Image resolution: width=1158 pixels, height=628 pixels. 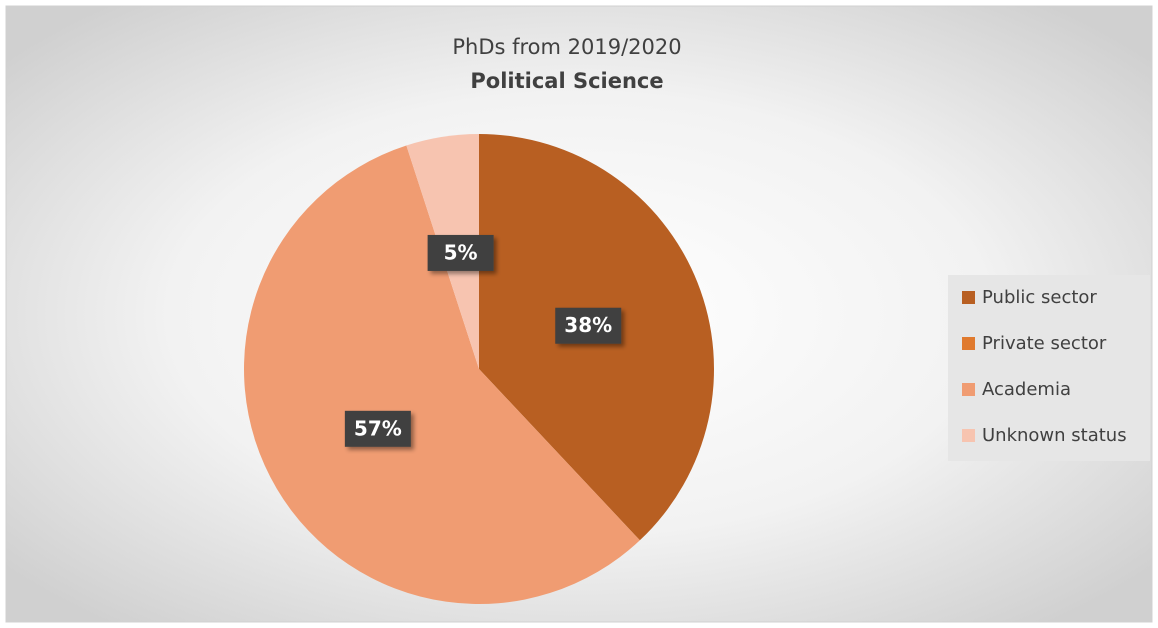 I want to click on chart-subtitle: Political Science, so click(x=566, y=81).